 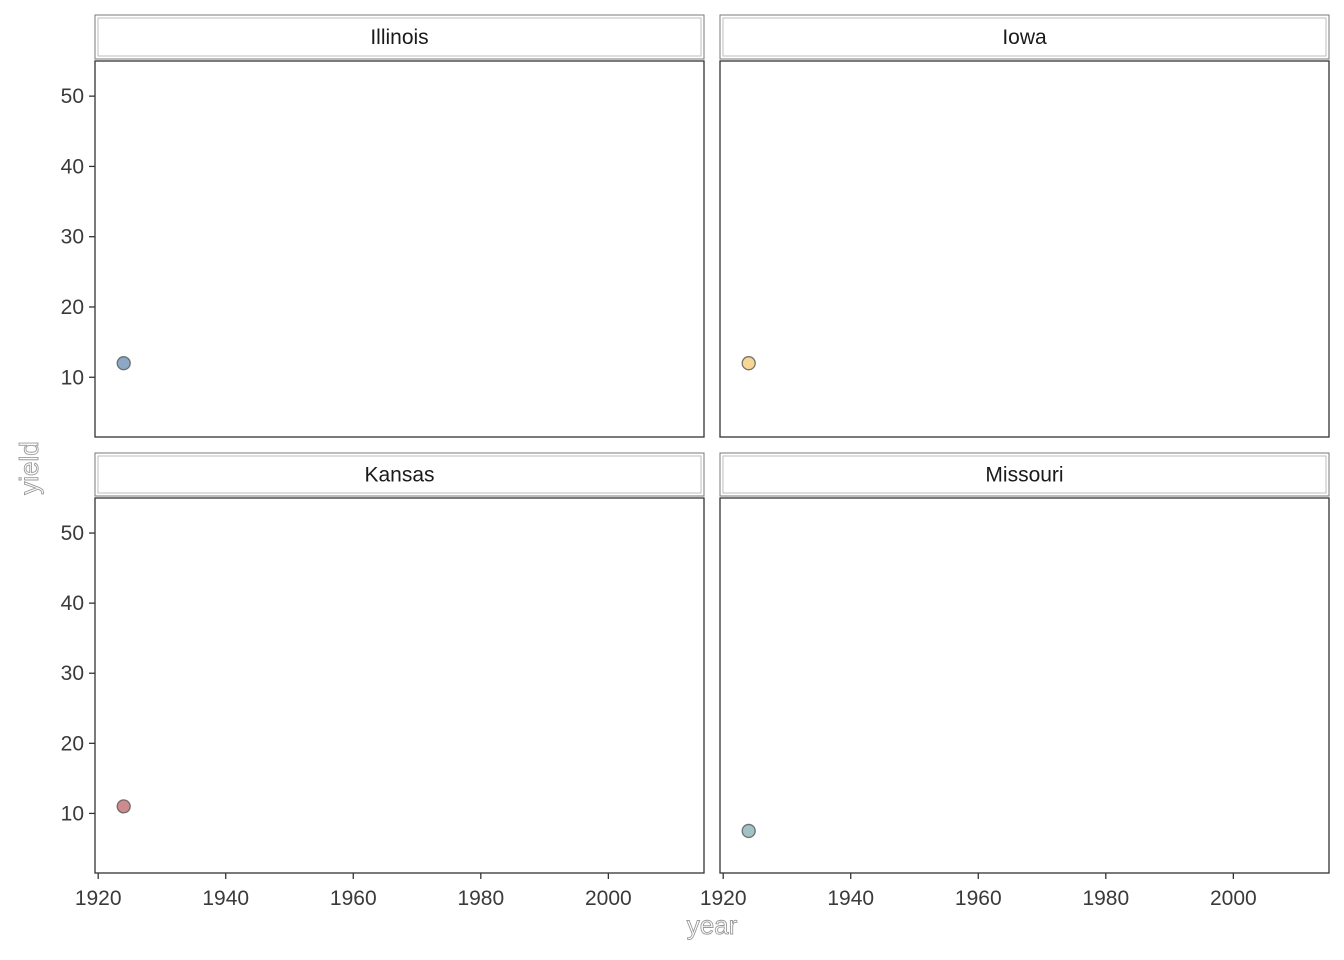 I want to click on facet-title: Iowa, so click(x=1024, y=37).